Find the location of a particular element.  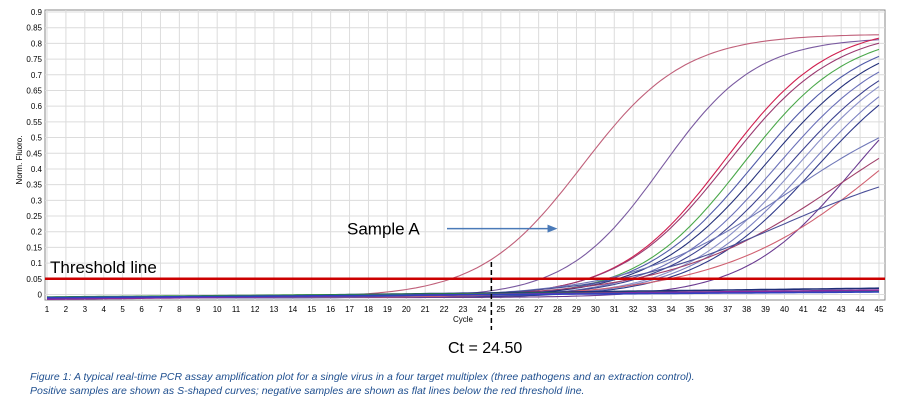

y-tick-label: 0.45 is located at coordinates (34, 153).